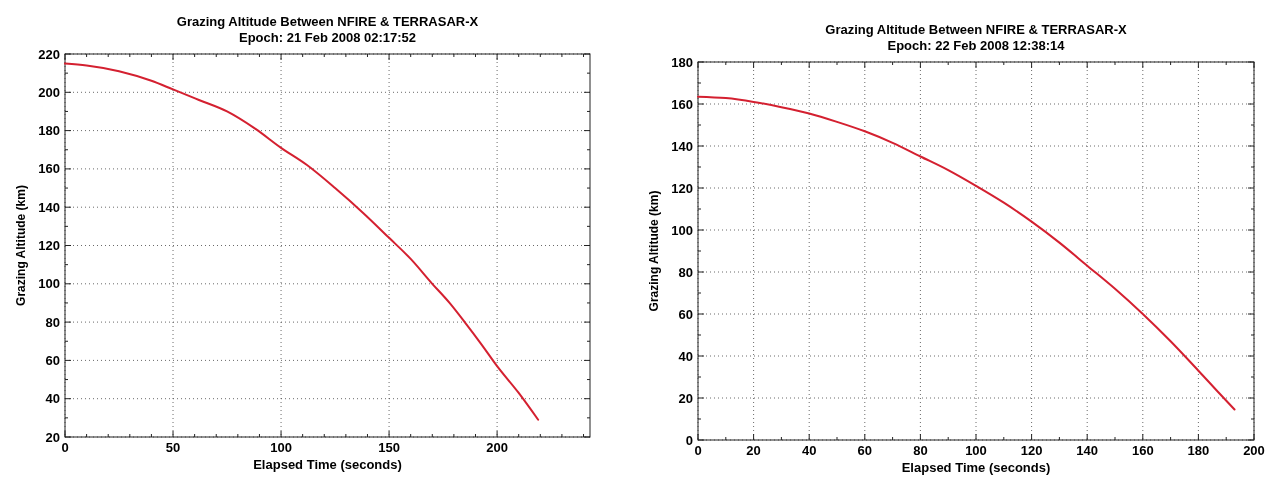 The image size is (1279, 484). What do you see at coordinates (1087, 450) in the screenshot?
I see `x-tick-label: 140` at bounding box center [1087, 450].